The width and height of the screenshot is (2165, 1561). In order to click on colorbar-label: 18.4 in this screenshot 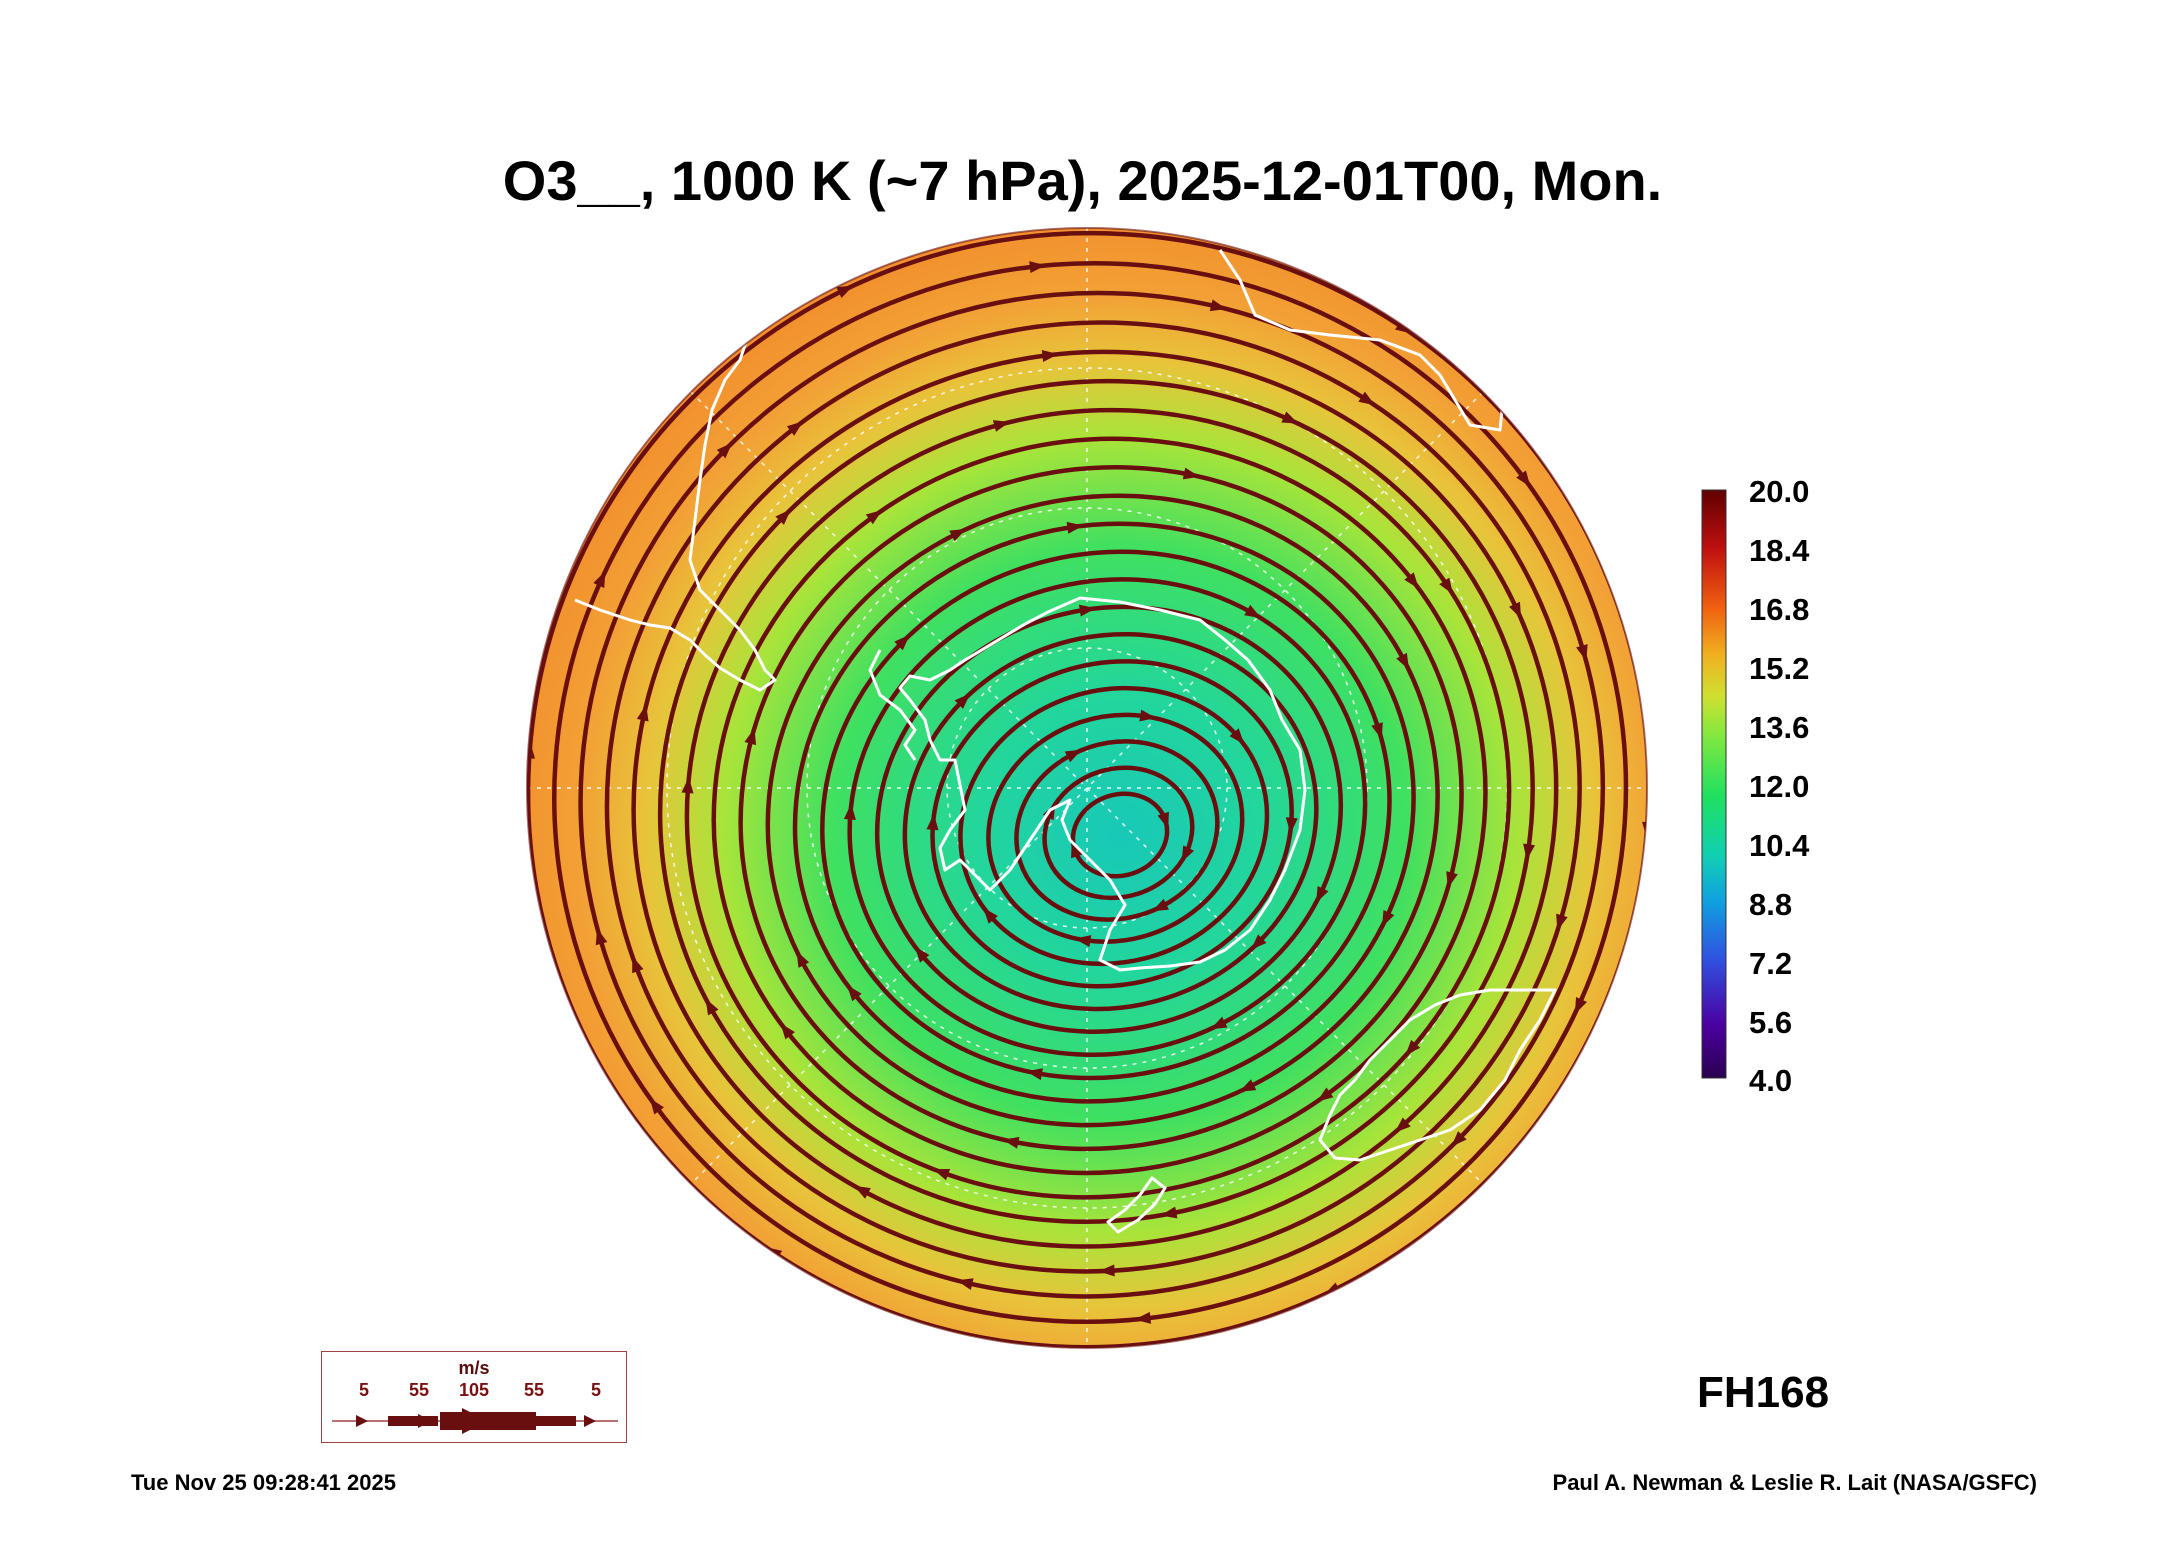, I will do `click(1779, 550)`.